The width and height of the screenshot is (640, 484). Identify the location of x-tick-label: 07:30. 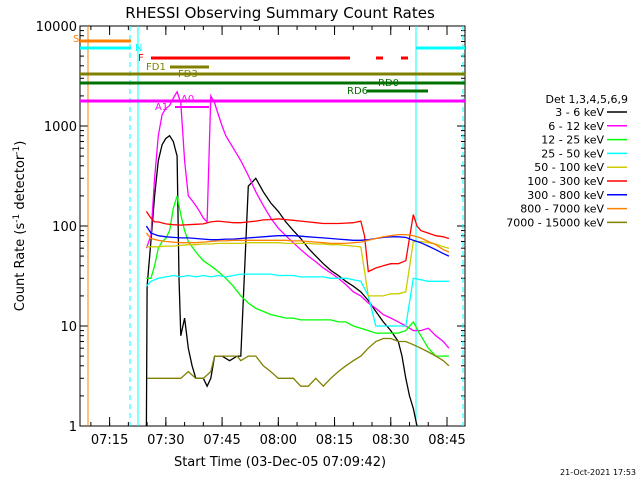
(165, 440).